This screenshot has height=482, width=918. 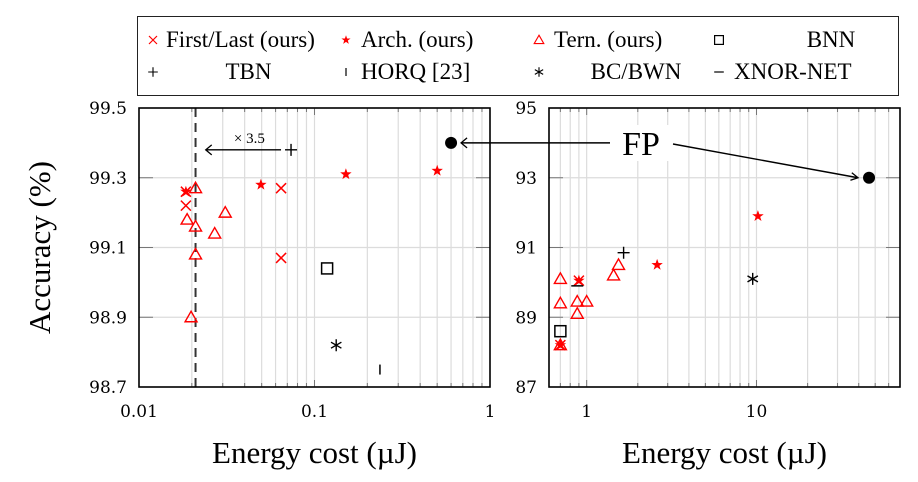 What do you see at coordinates (108, 388) in the screenshot?
I see `y-tick-label: 98.7` at bounding box center [108, 388].